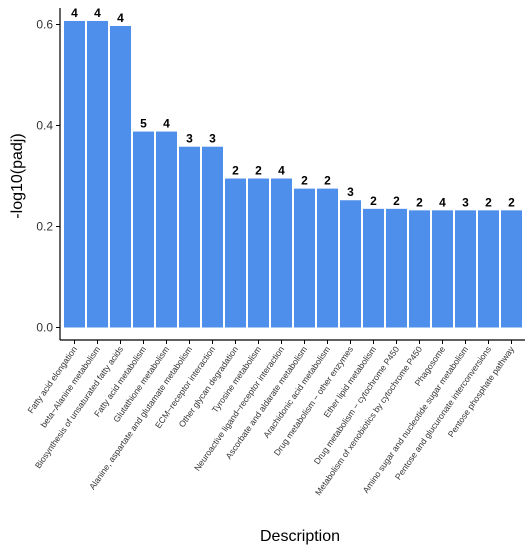 The image size is (530, 550). What do you see at coordinates (143, 124) in the screenshot?
I see `bar-count-label: 5` at bounding box center [143, 124].